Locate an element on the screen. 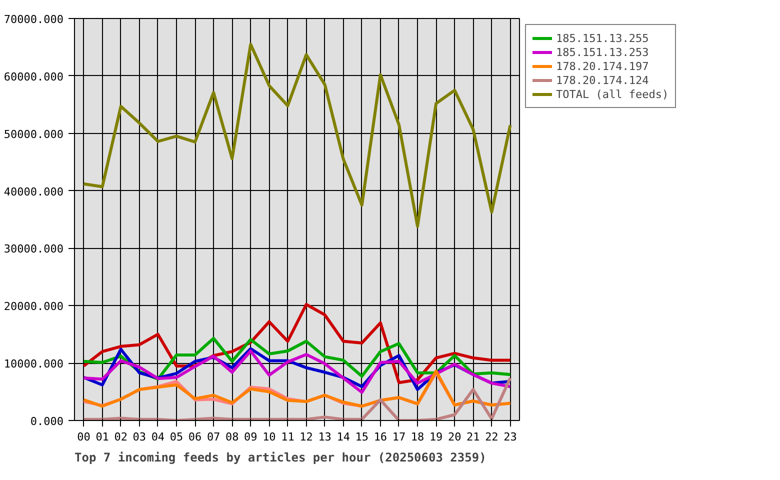  y-tick-label: 10000.000 is located at coordinates (34, 364).